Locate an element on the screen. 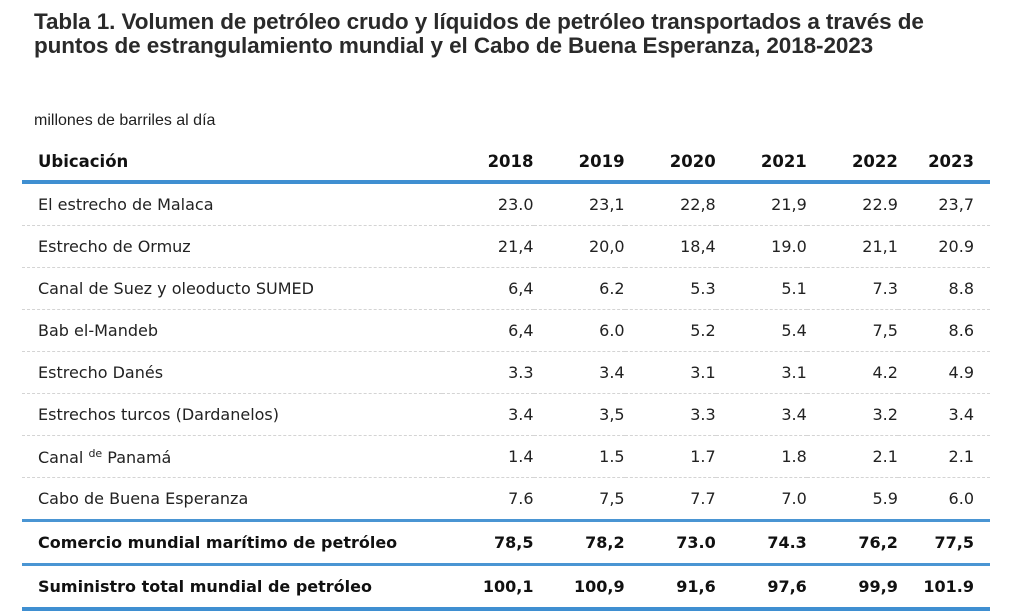 The width and height of the screenshot is (1024, 614). row-value: 6.2 is located at coordinates (579, 288).